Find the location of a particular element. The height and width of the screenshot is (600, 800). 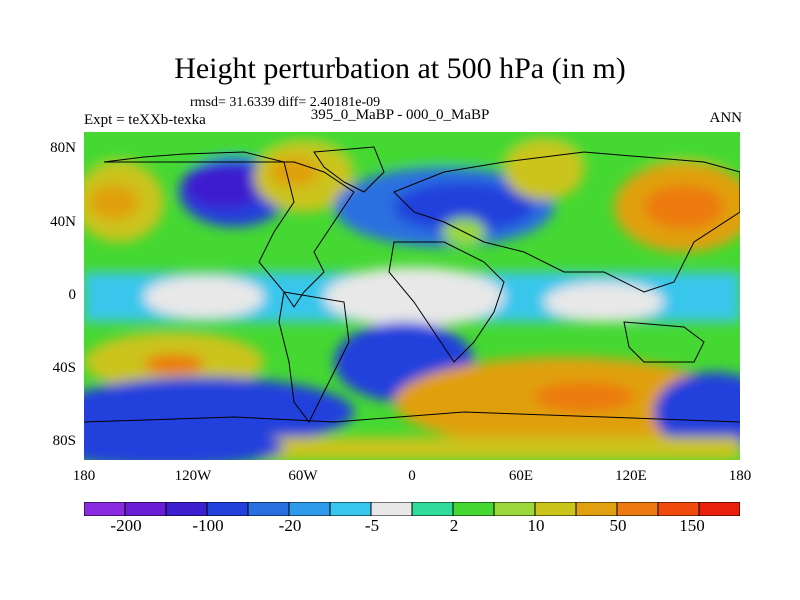

x-tick-label: 60E is located at coordinates (521, 476).